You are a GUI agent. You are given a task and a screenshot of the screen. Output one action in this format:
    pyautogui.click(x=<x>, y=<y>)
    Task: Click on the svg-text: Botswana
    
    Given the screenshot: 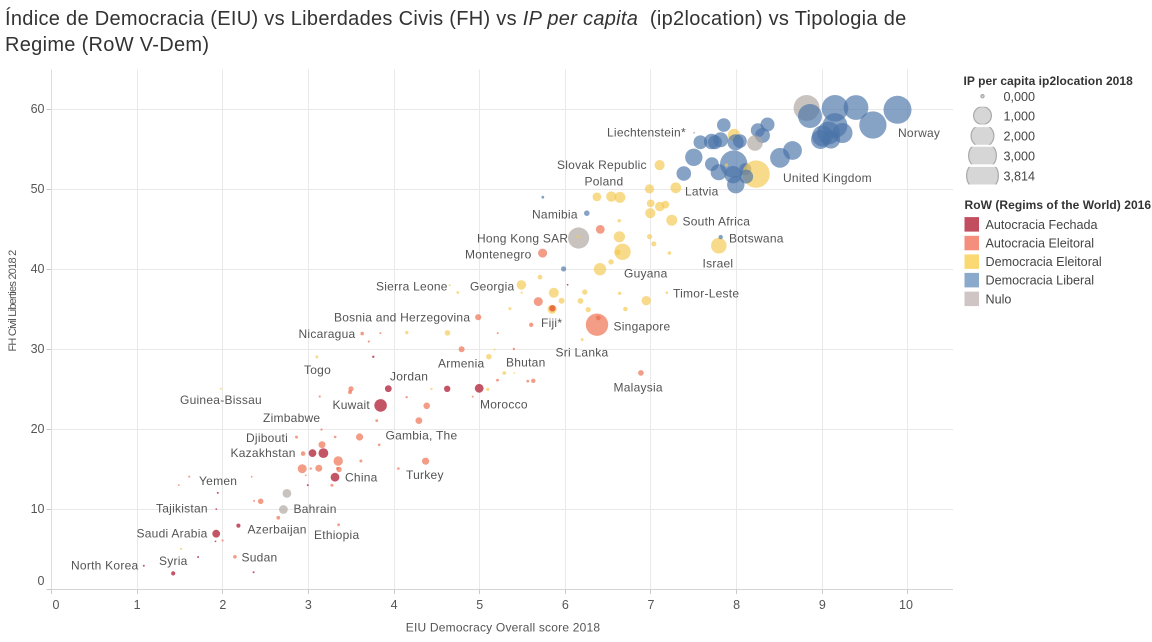 What is the action you would take?
    pyautogui.click(x=756, y=239)
    